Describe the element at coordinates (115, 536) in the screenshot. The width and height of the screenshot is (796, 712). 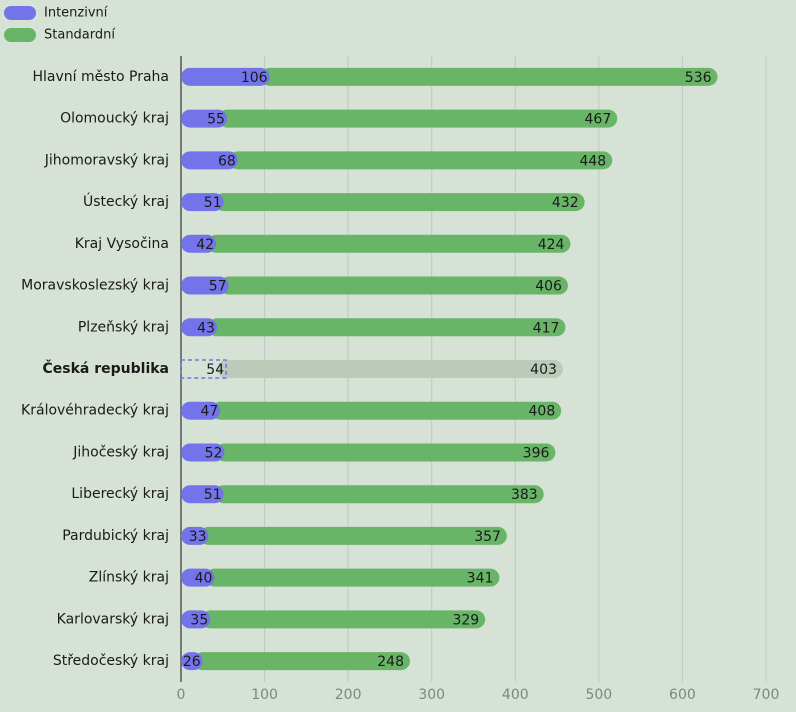
I see `y-tick-label: Pardubický kraj` at that location.